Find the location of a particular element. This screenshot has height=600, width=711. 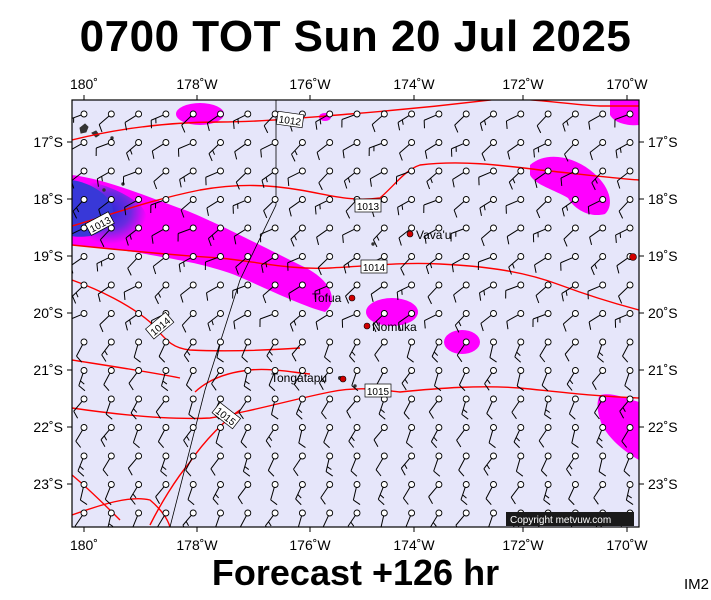

svg-text: Tongatapu is located at coordinates (299, 378).